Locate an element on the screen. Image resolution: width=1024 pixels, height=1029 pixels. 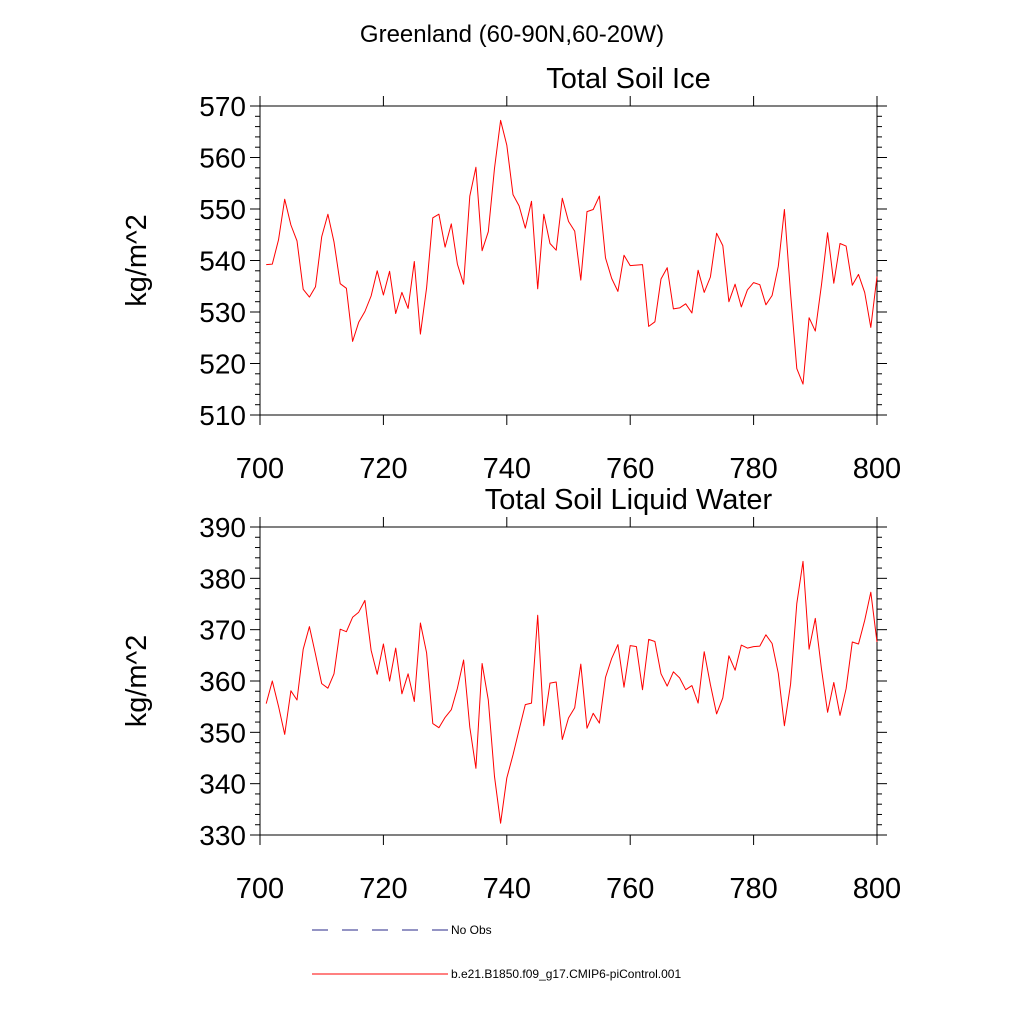
y-tick-label: 540 is located at coordinates (222, 261).